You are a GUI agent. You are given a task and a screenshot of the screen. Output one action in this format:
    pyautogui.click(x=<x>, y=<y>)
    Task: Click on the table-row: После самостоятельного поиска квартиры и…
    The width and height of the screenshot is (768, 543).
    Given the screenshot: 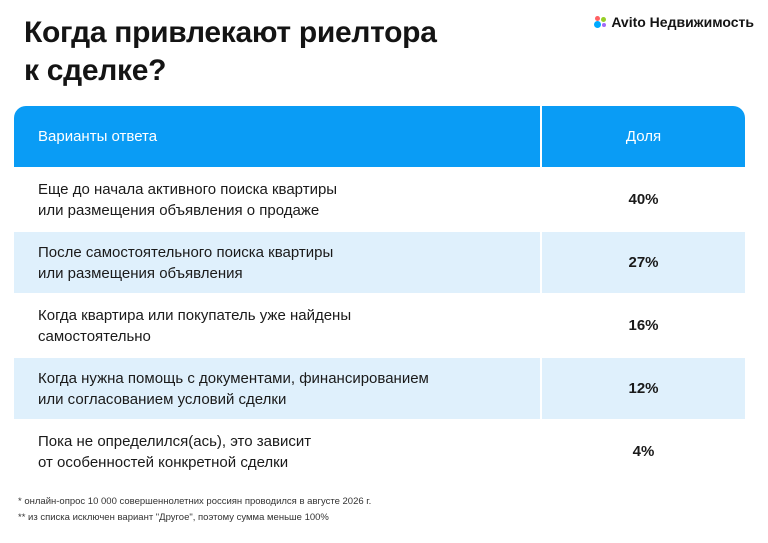 What is the action you would take?
    pyautogui.click(x=379, y=262)
    